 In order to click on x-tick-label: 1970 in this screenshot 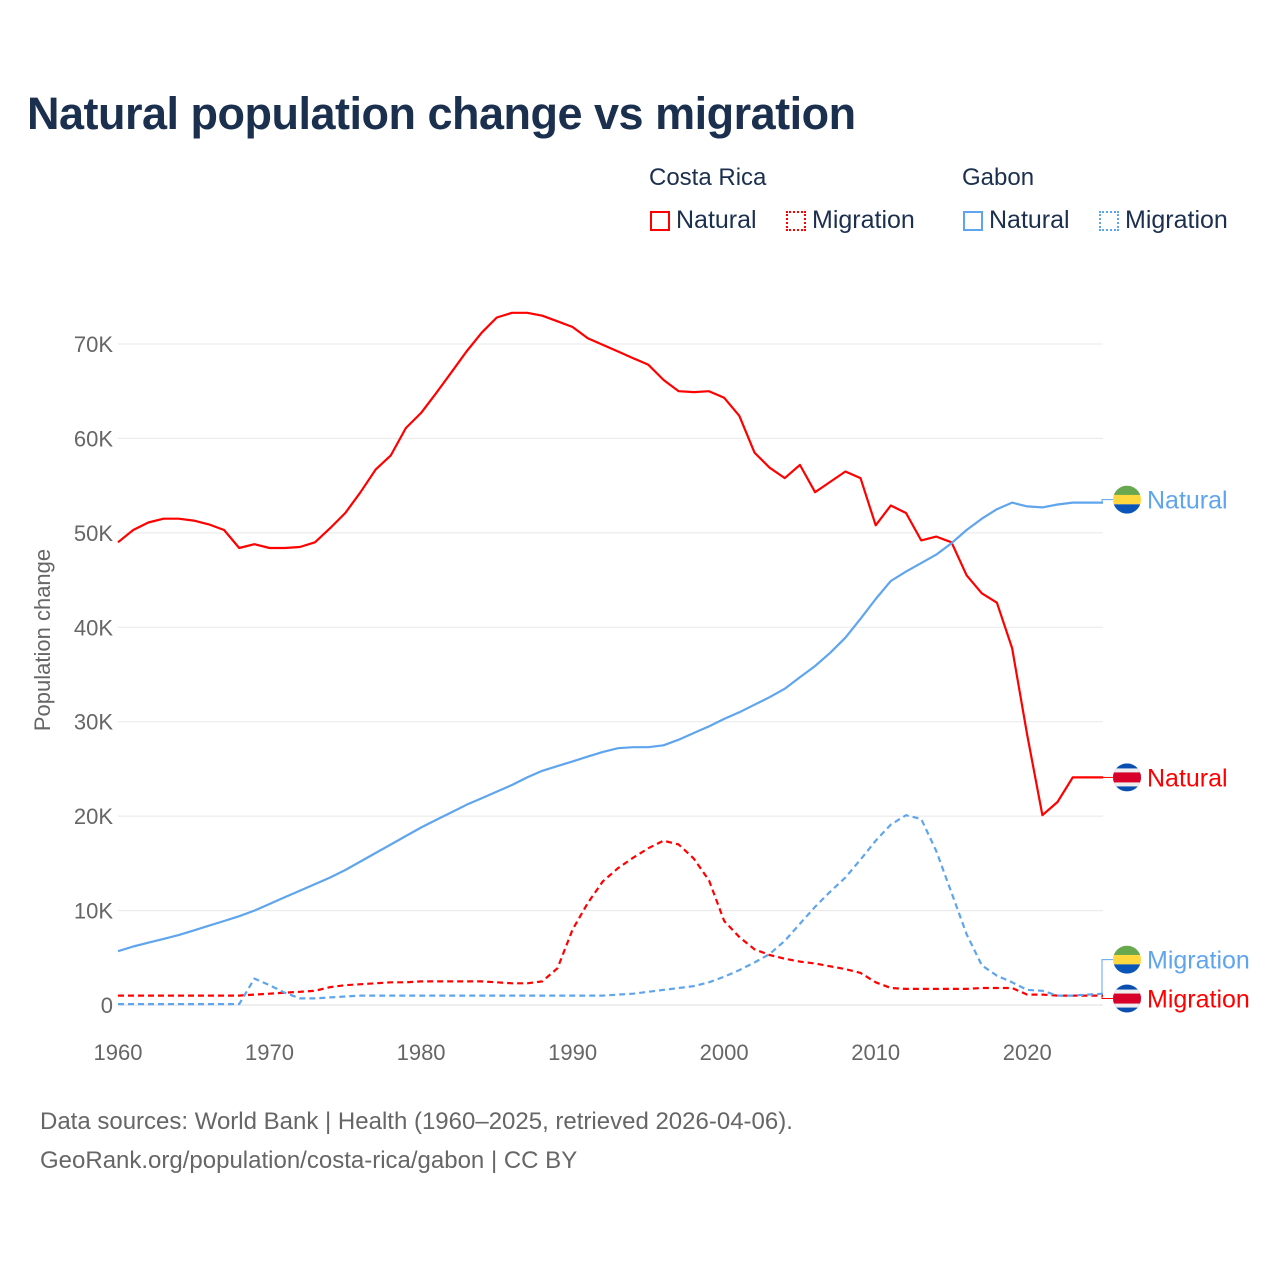, I will do `click(269, 1052)`.